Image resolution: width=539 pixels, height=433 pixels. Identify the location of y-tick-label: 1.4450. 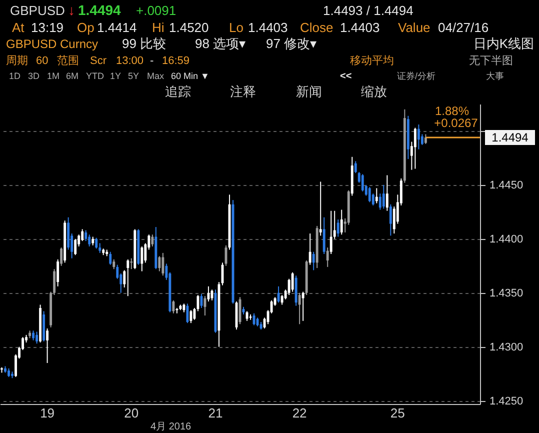
(507, 185).